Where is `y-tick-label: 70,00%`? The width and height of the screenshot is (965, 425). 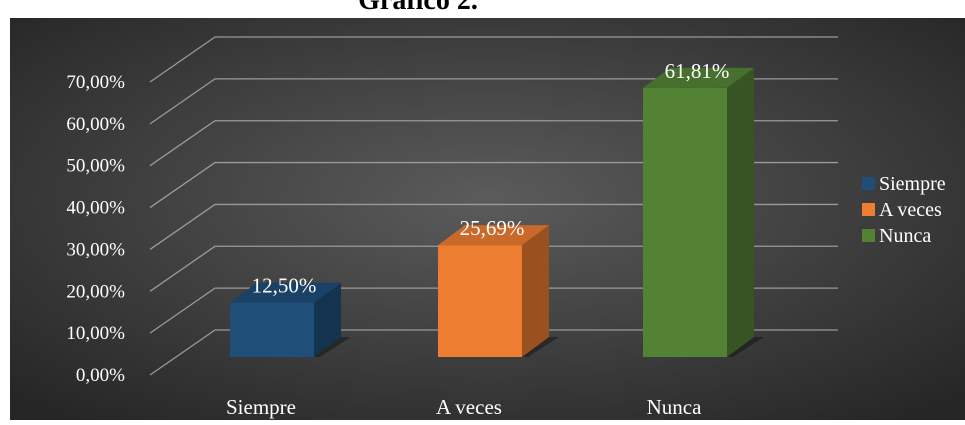
y-tick-label: 70,00% is located at coordinates (95, 82).